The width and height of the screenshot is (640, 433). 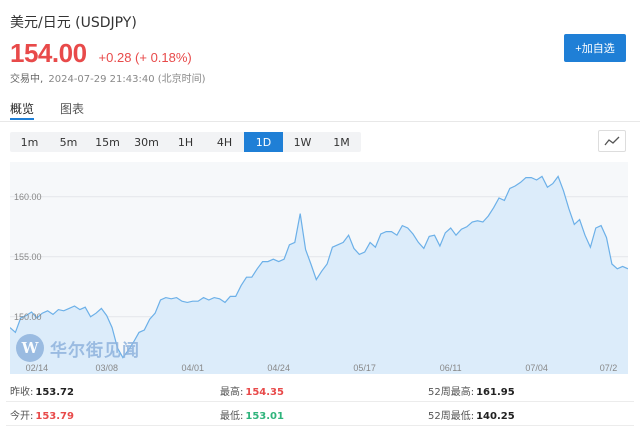 I want to click on open-label: 今开:, so click(x=22, y=416).